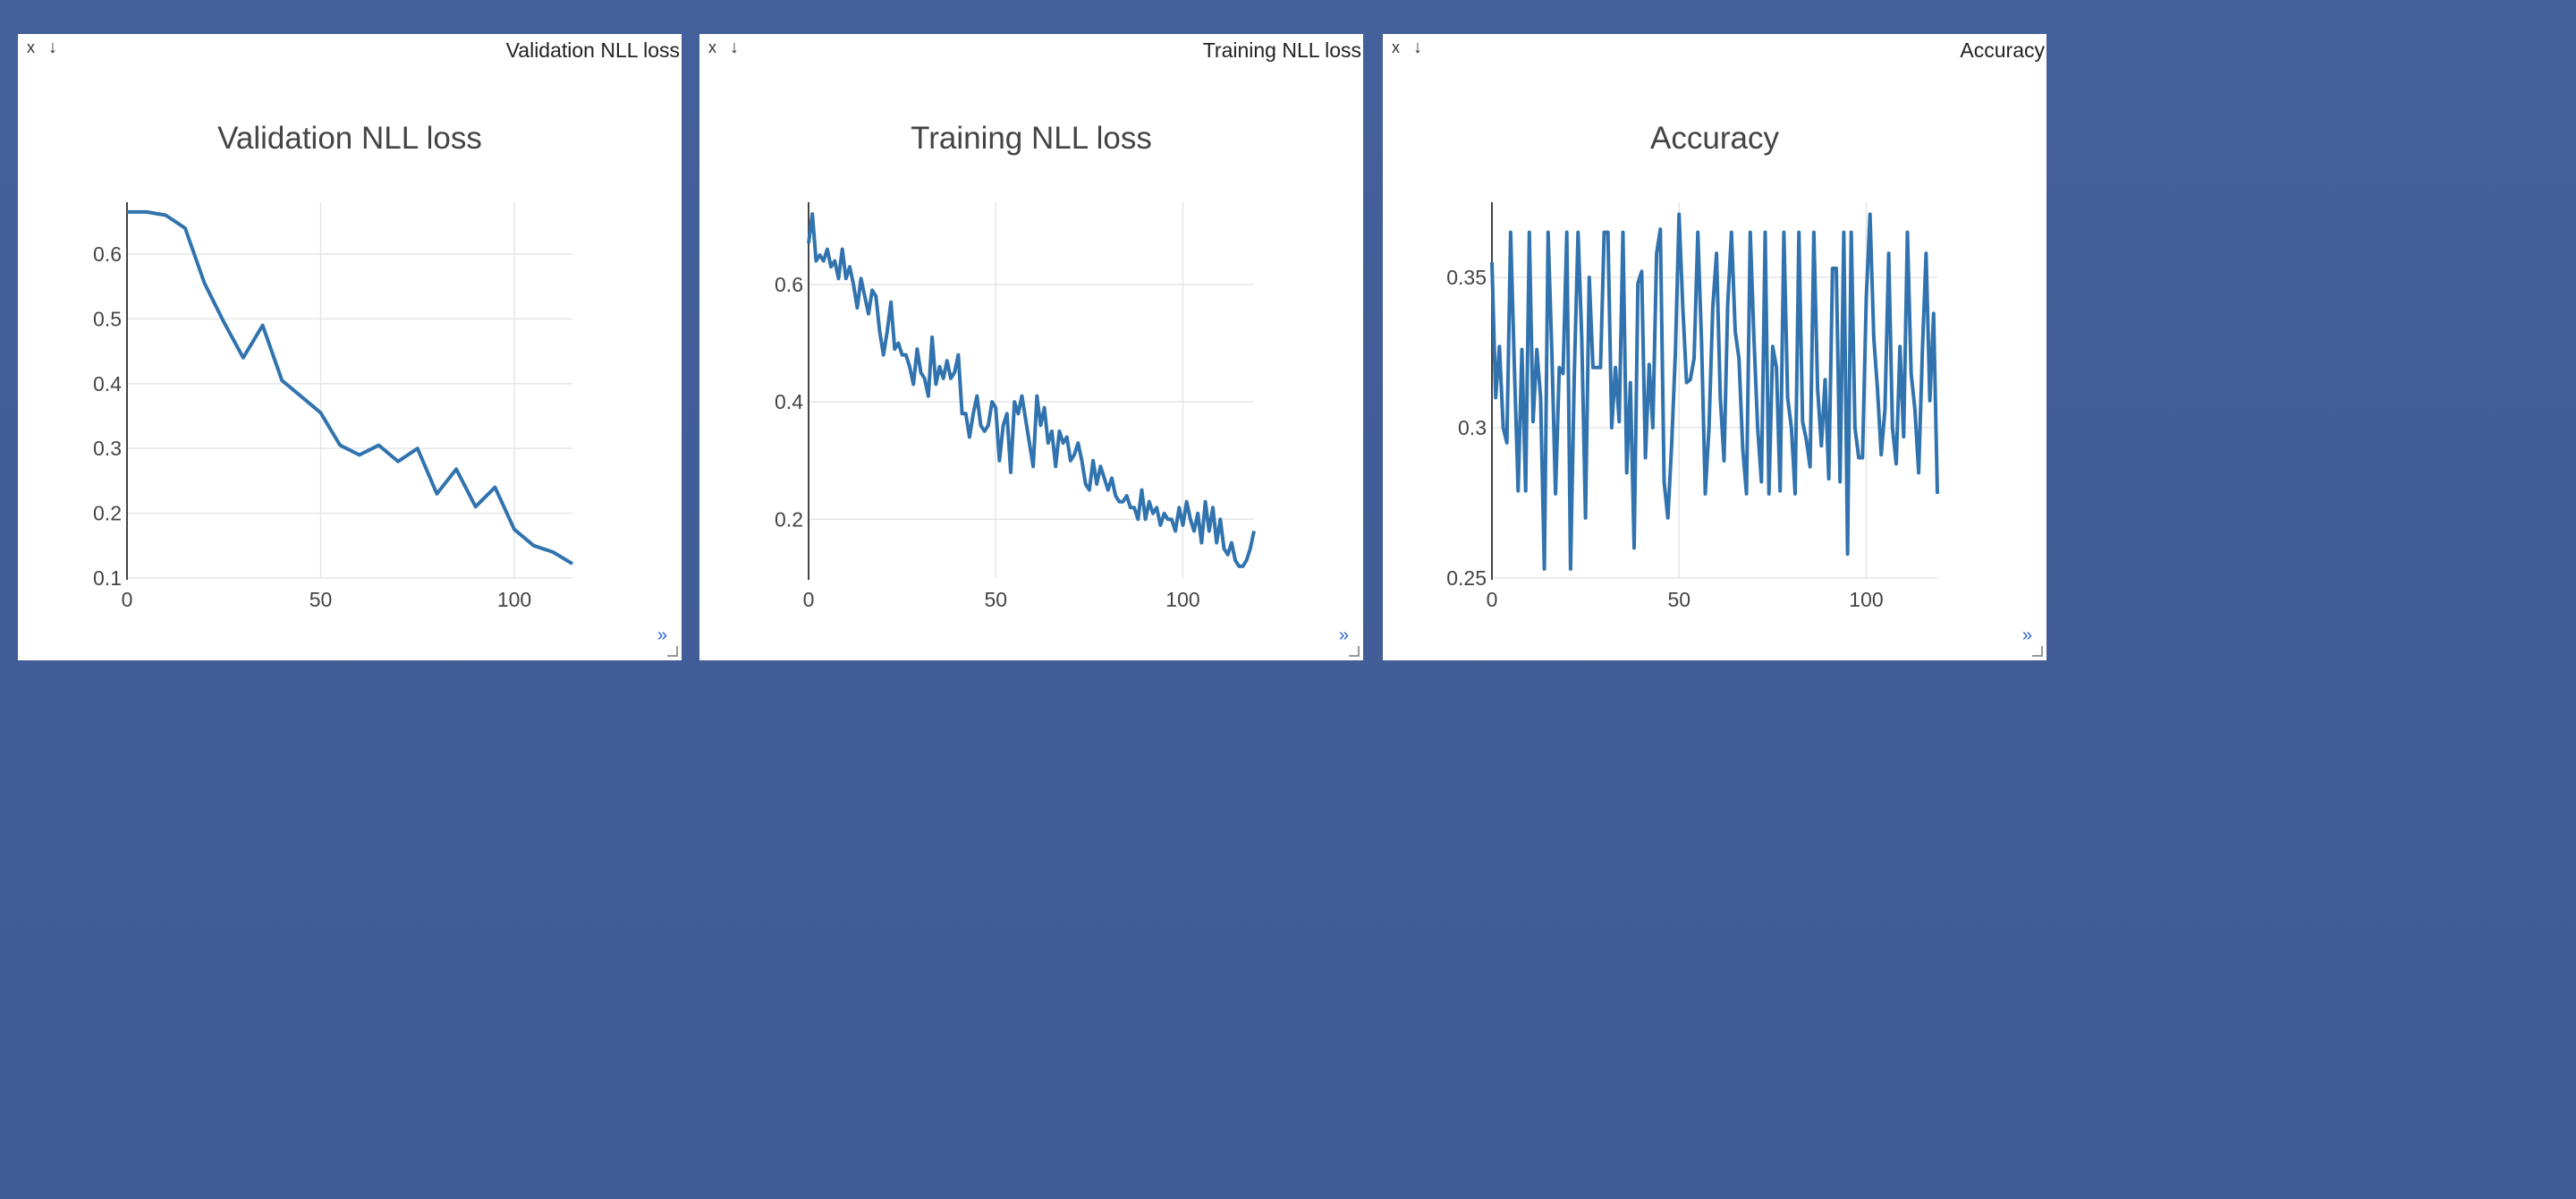 The width and height of the screenshot is (2576, 1199). I want to click on accuracy-chart: Accuracy 0.25 0.3 0.35 0 50 100, so click(1714, 343).